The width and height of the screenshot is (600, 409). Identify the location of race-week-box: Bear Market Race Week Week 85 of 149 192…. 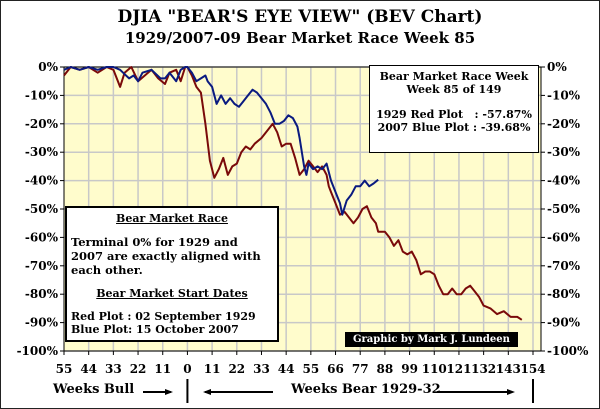
(454, 109).